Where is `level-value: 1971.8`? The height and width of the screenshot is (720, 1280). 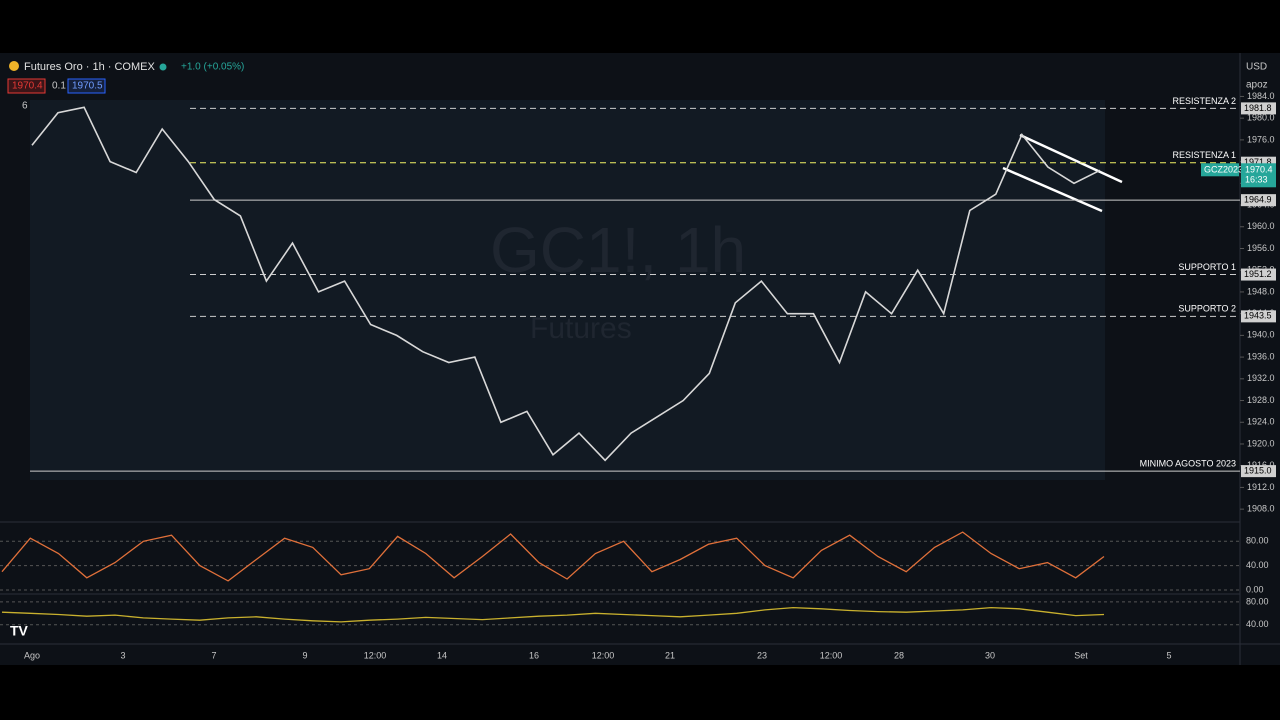 level-value: 1971.8 is located at coordinates (1258, 162).